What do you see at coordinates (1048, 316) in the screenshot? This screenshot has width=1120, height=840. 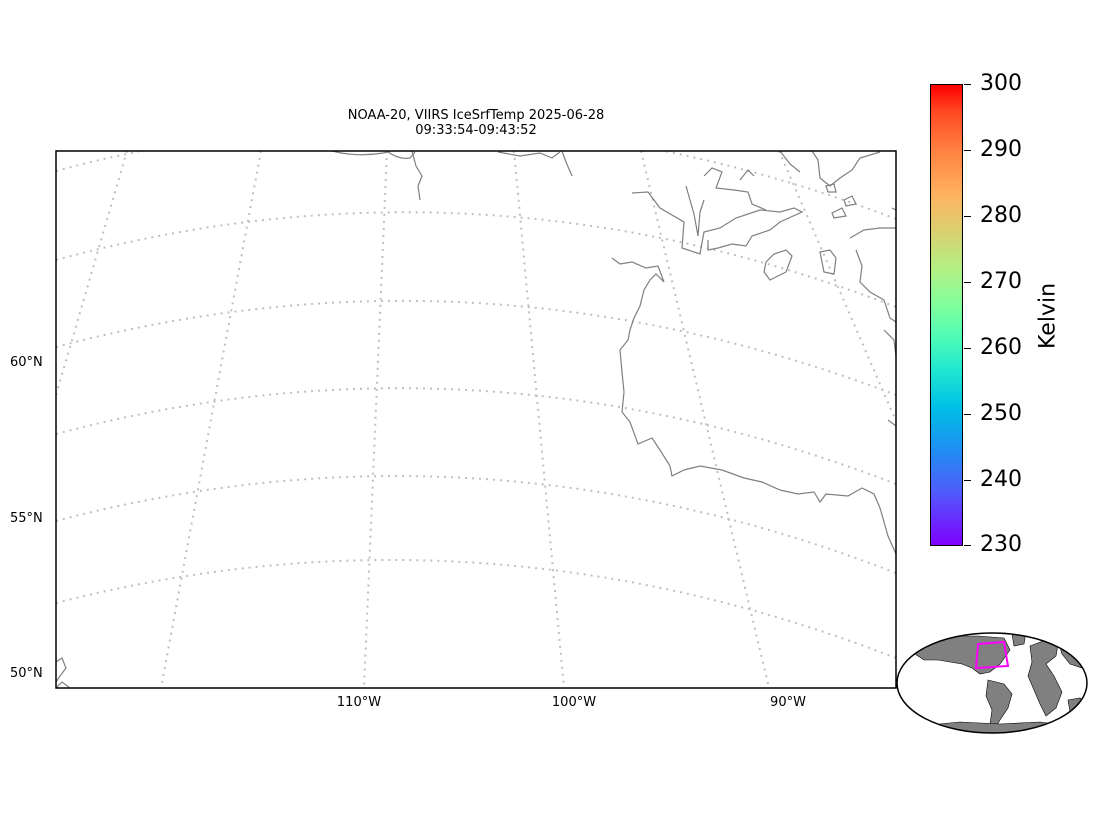 I see `colorbar-title: Kelvin` at bounding box center [1048, 316].